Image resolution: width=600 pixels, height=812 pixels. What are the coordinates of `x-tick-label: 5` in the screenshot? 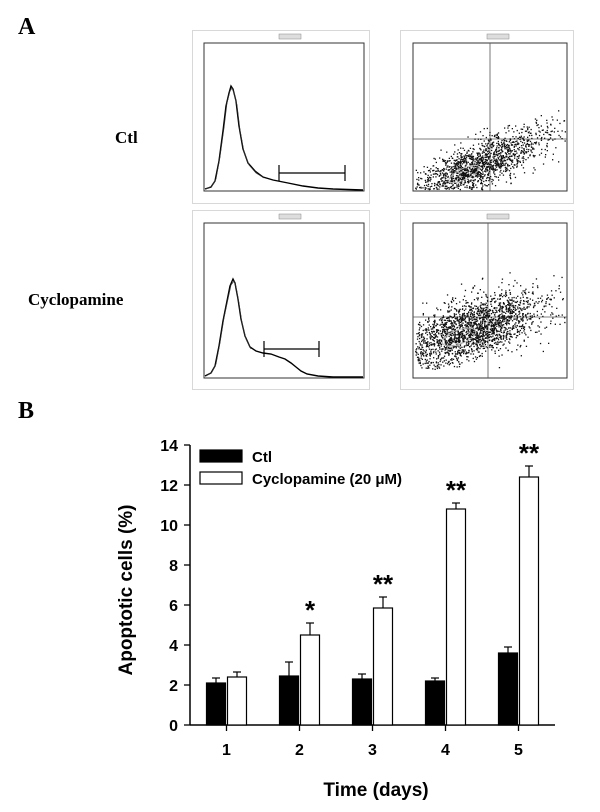 It's located at (518, 750).